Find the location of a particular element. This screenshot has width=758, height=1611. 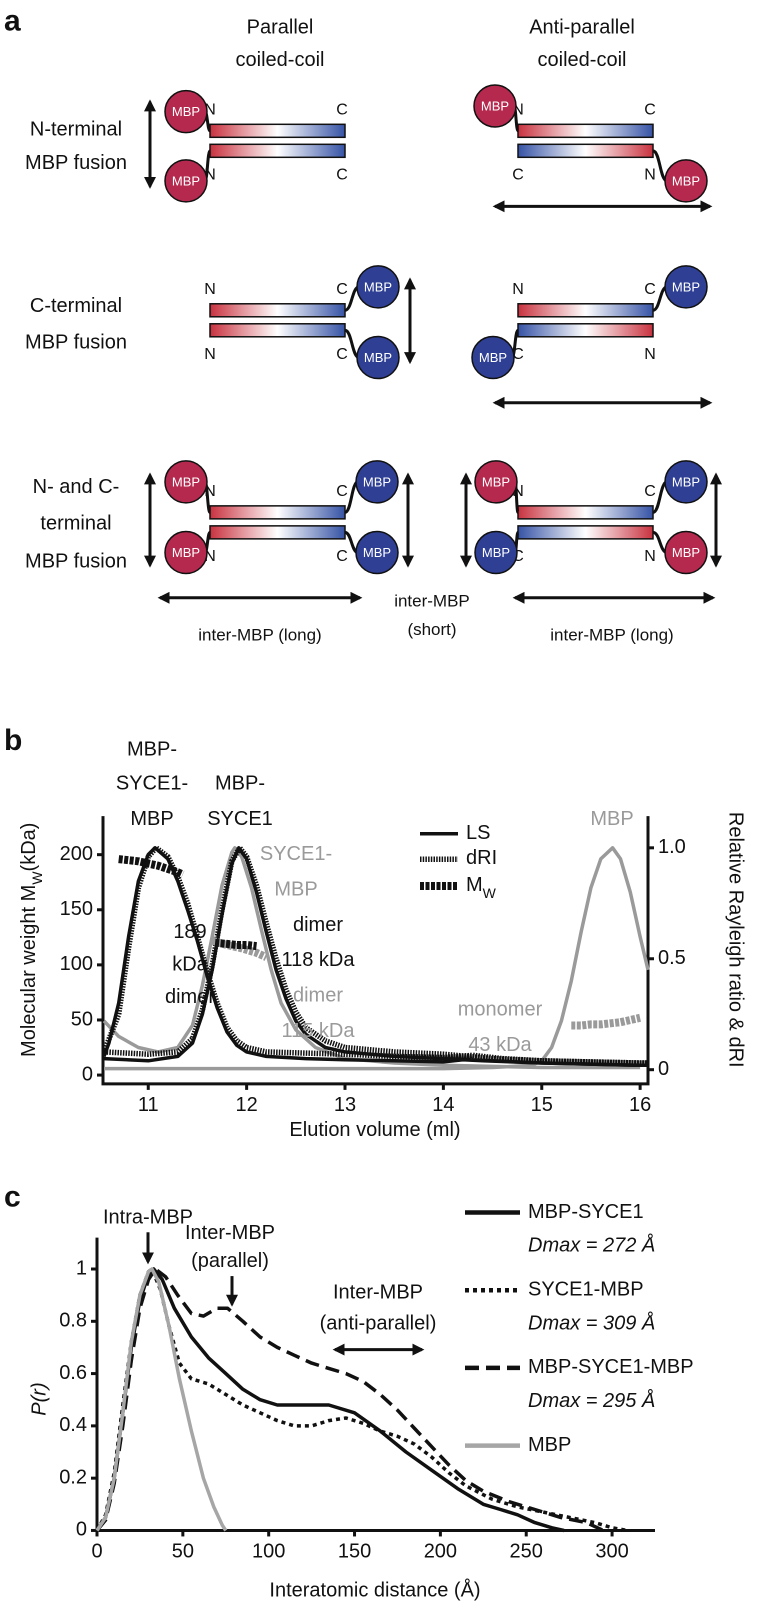

annotation: Intra-MBP is located at coordinates (148, 1217).